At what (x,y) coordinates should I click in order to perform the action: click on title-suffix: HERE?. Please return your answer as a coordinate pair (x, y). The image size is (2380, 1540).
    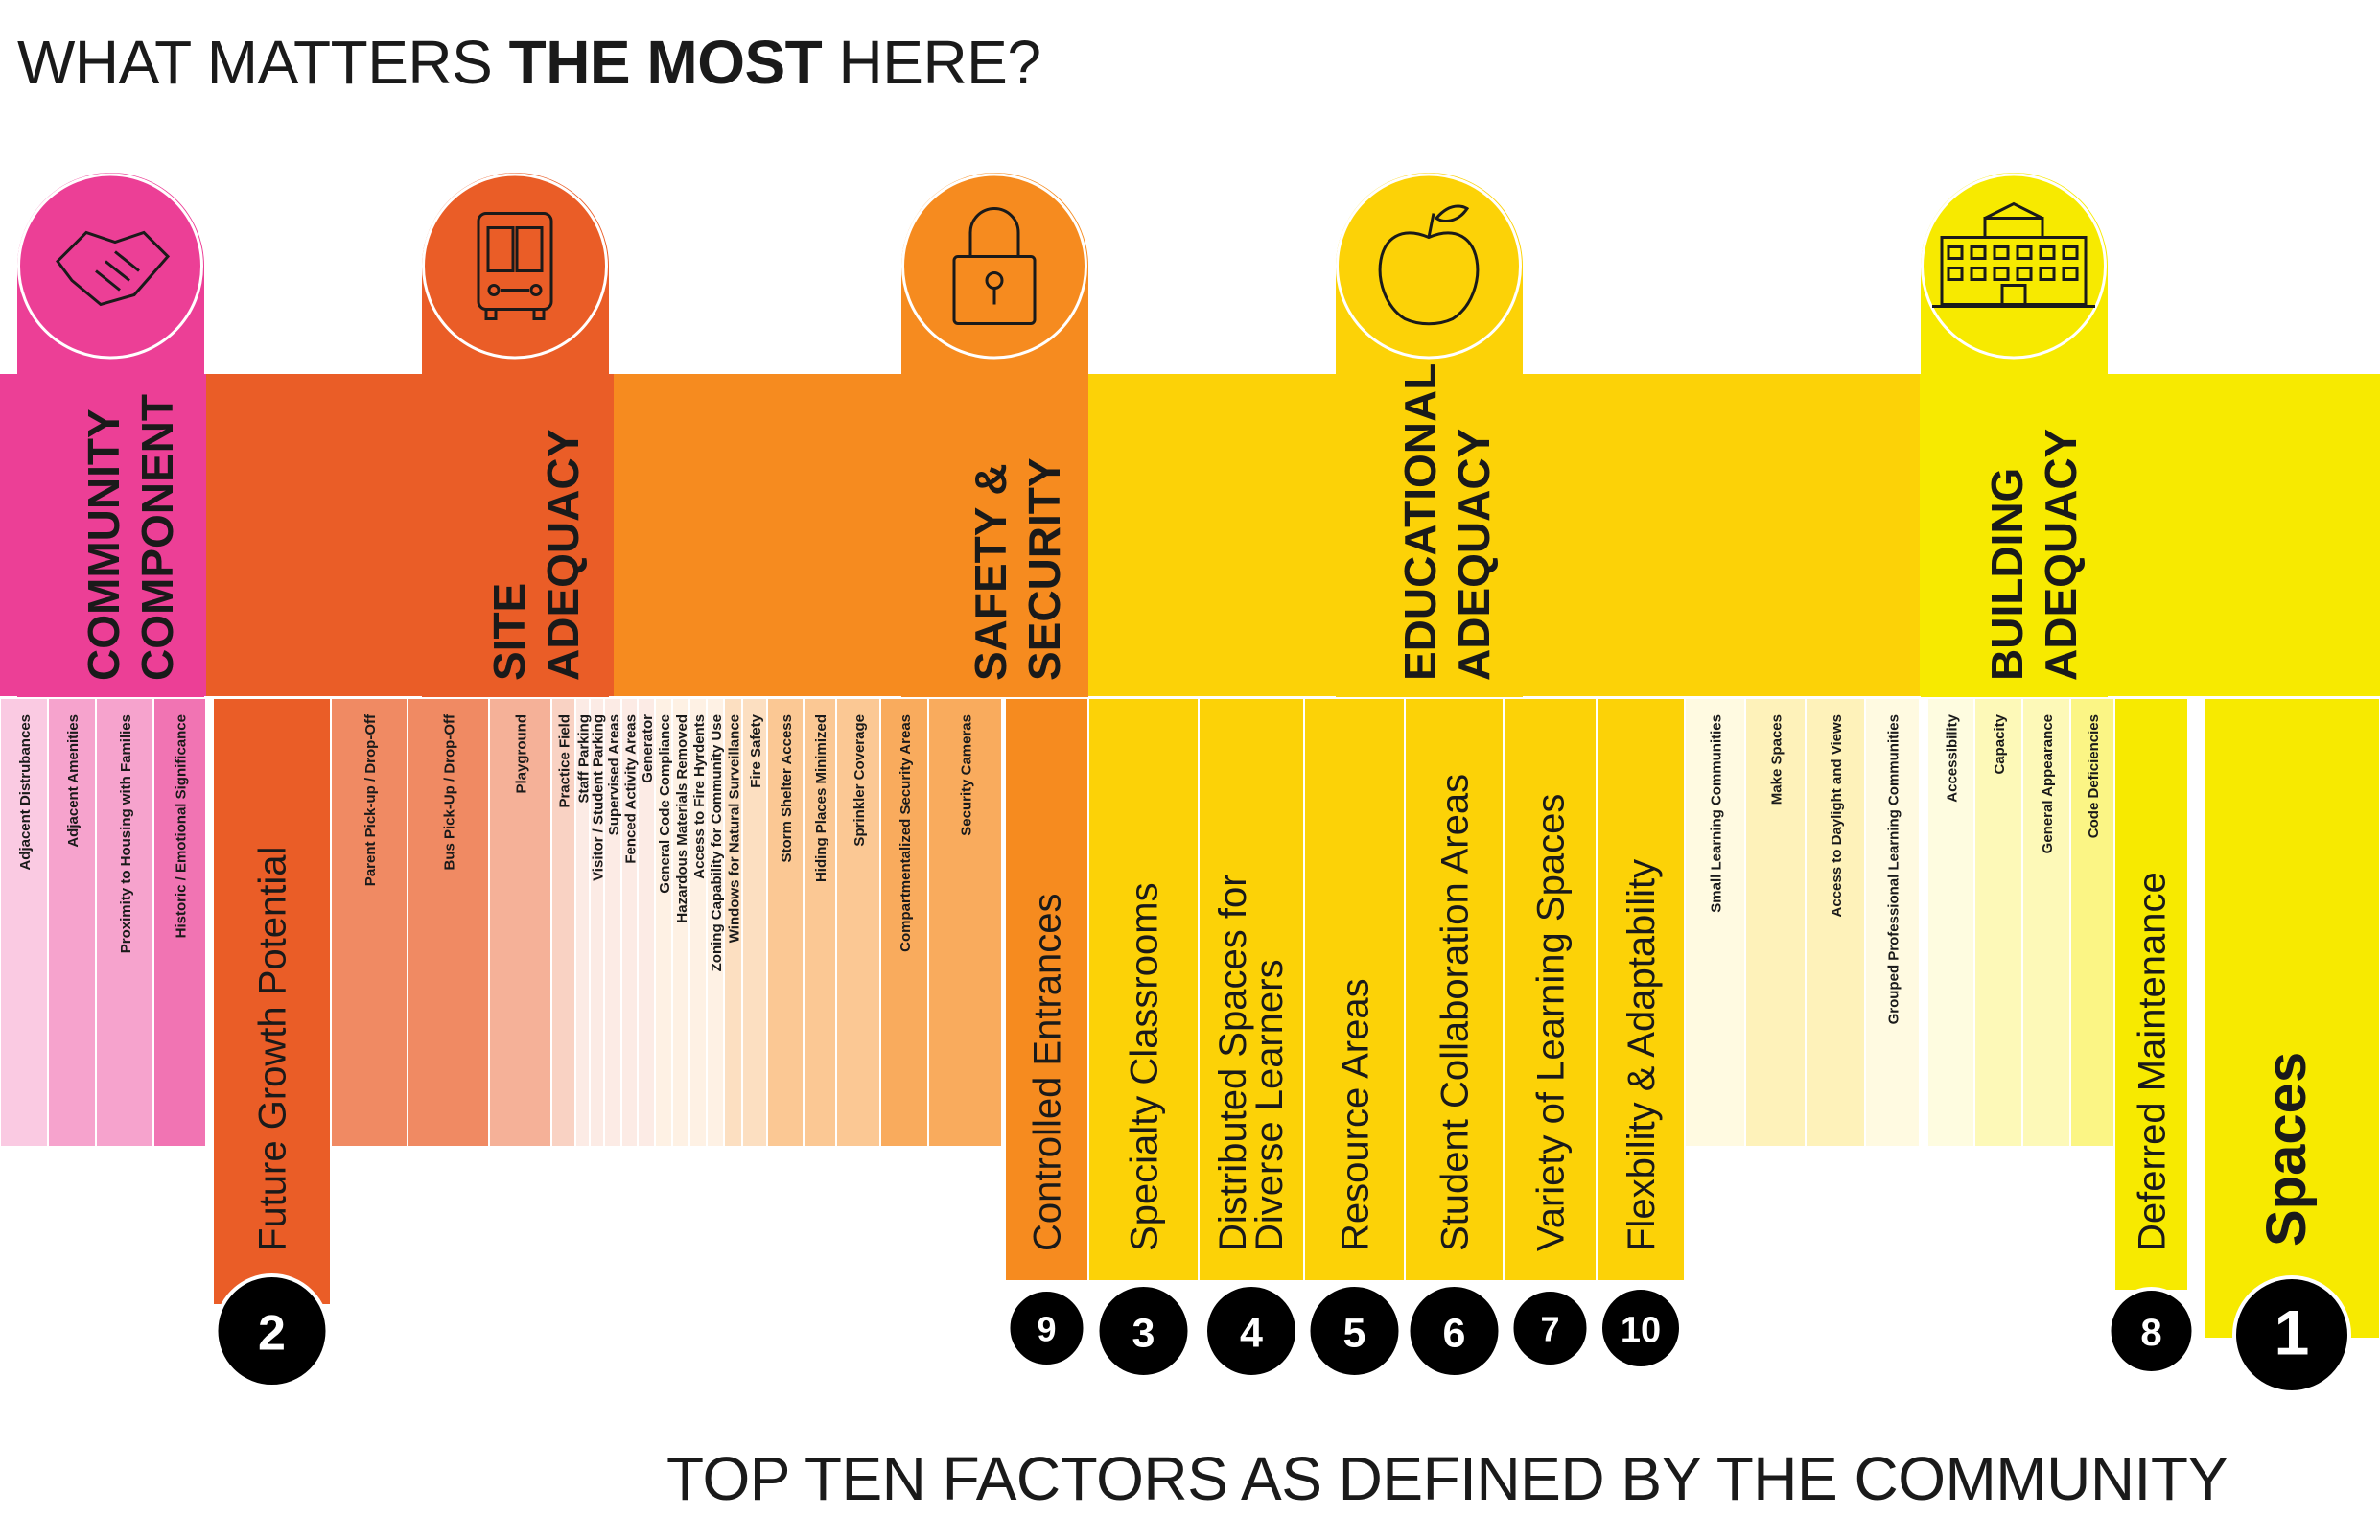
    Looking at the image, I should click on (932, 62).